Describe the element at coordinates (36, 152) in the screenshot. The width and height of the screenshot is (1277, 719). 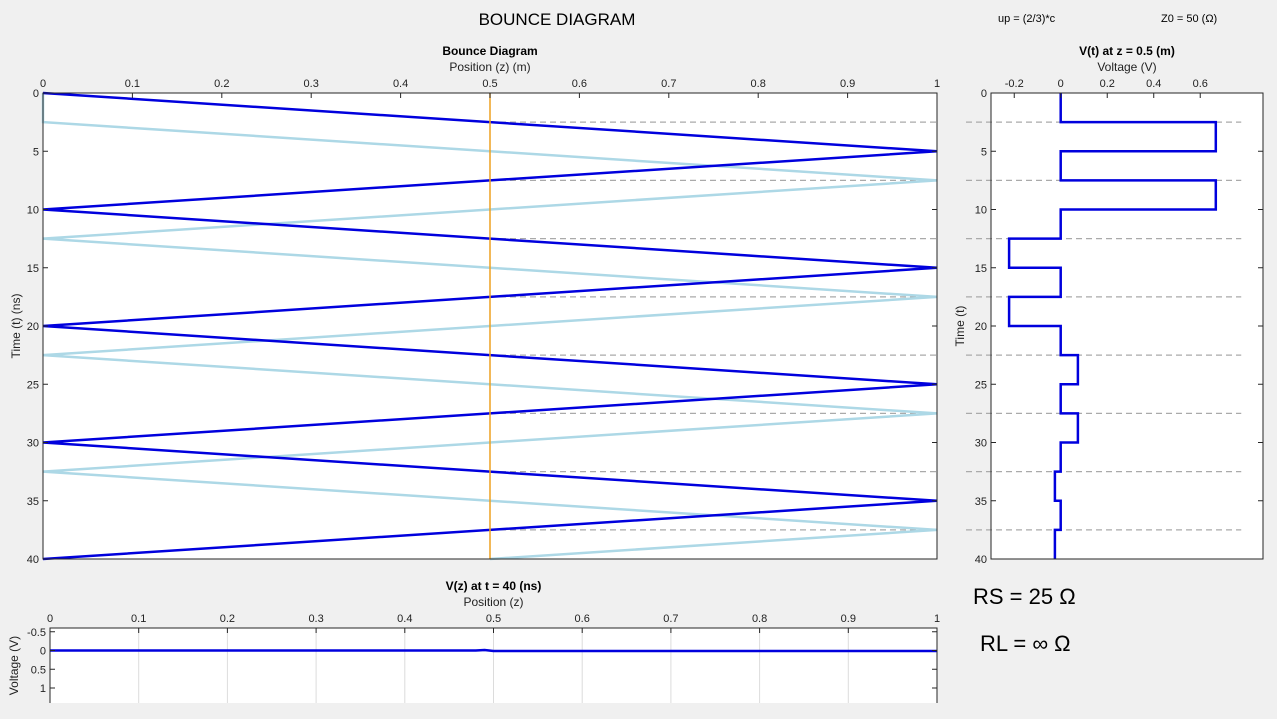
I see `bounce-y-tick-label: 5` at that location.